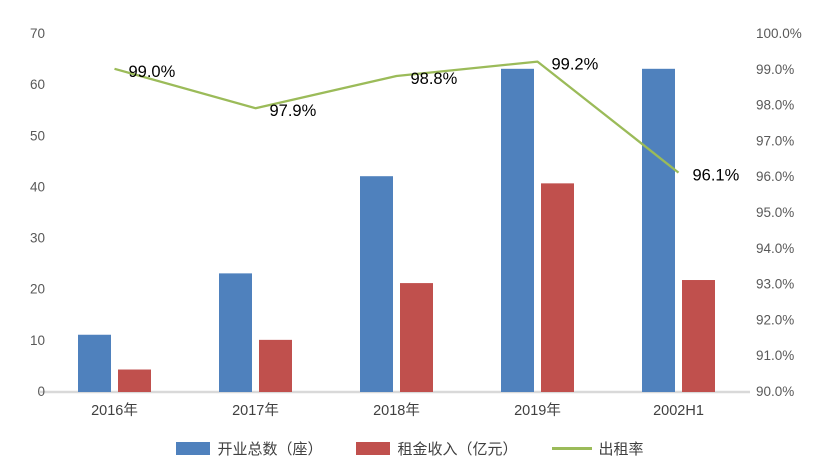  I want to click on x-axis-category-label: 2019年, so click(537, 410).